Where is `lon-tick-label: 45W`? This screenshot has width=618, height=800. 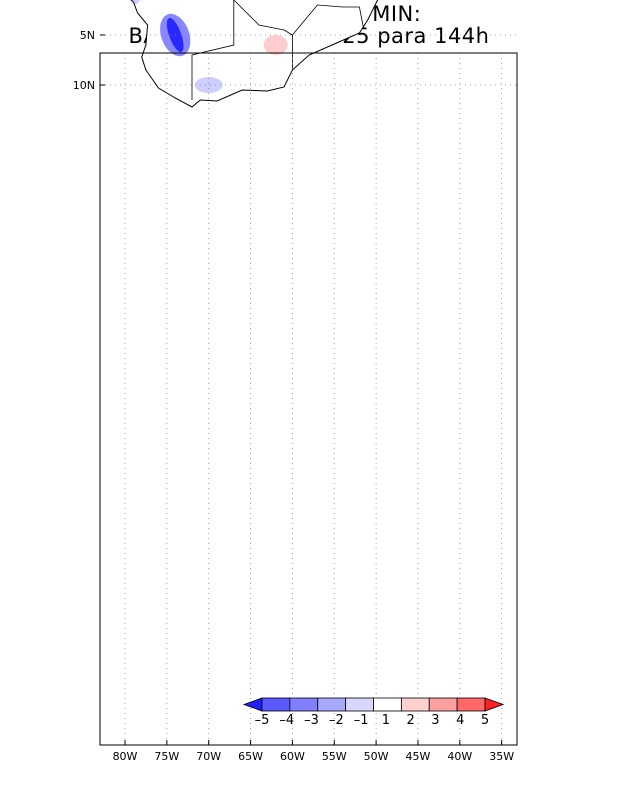
lon-tick-label: 45W is located at coordinates (418, 756).